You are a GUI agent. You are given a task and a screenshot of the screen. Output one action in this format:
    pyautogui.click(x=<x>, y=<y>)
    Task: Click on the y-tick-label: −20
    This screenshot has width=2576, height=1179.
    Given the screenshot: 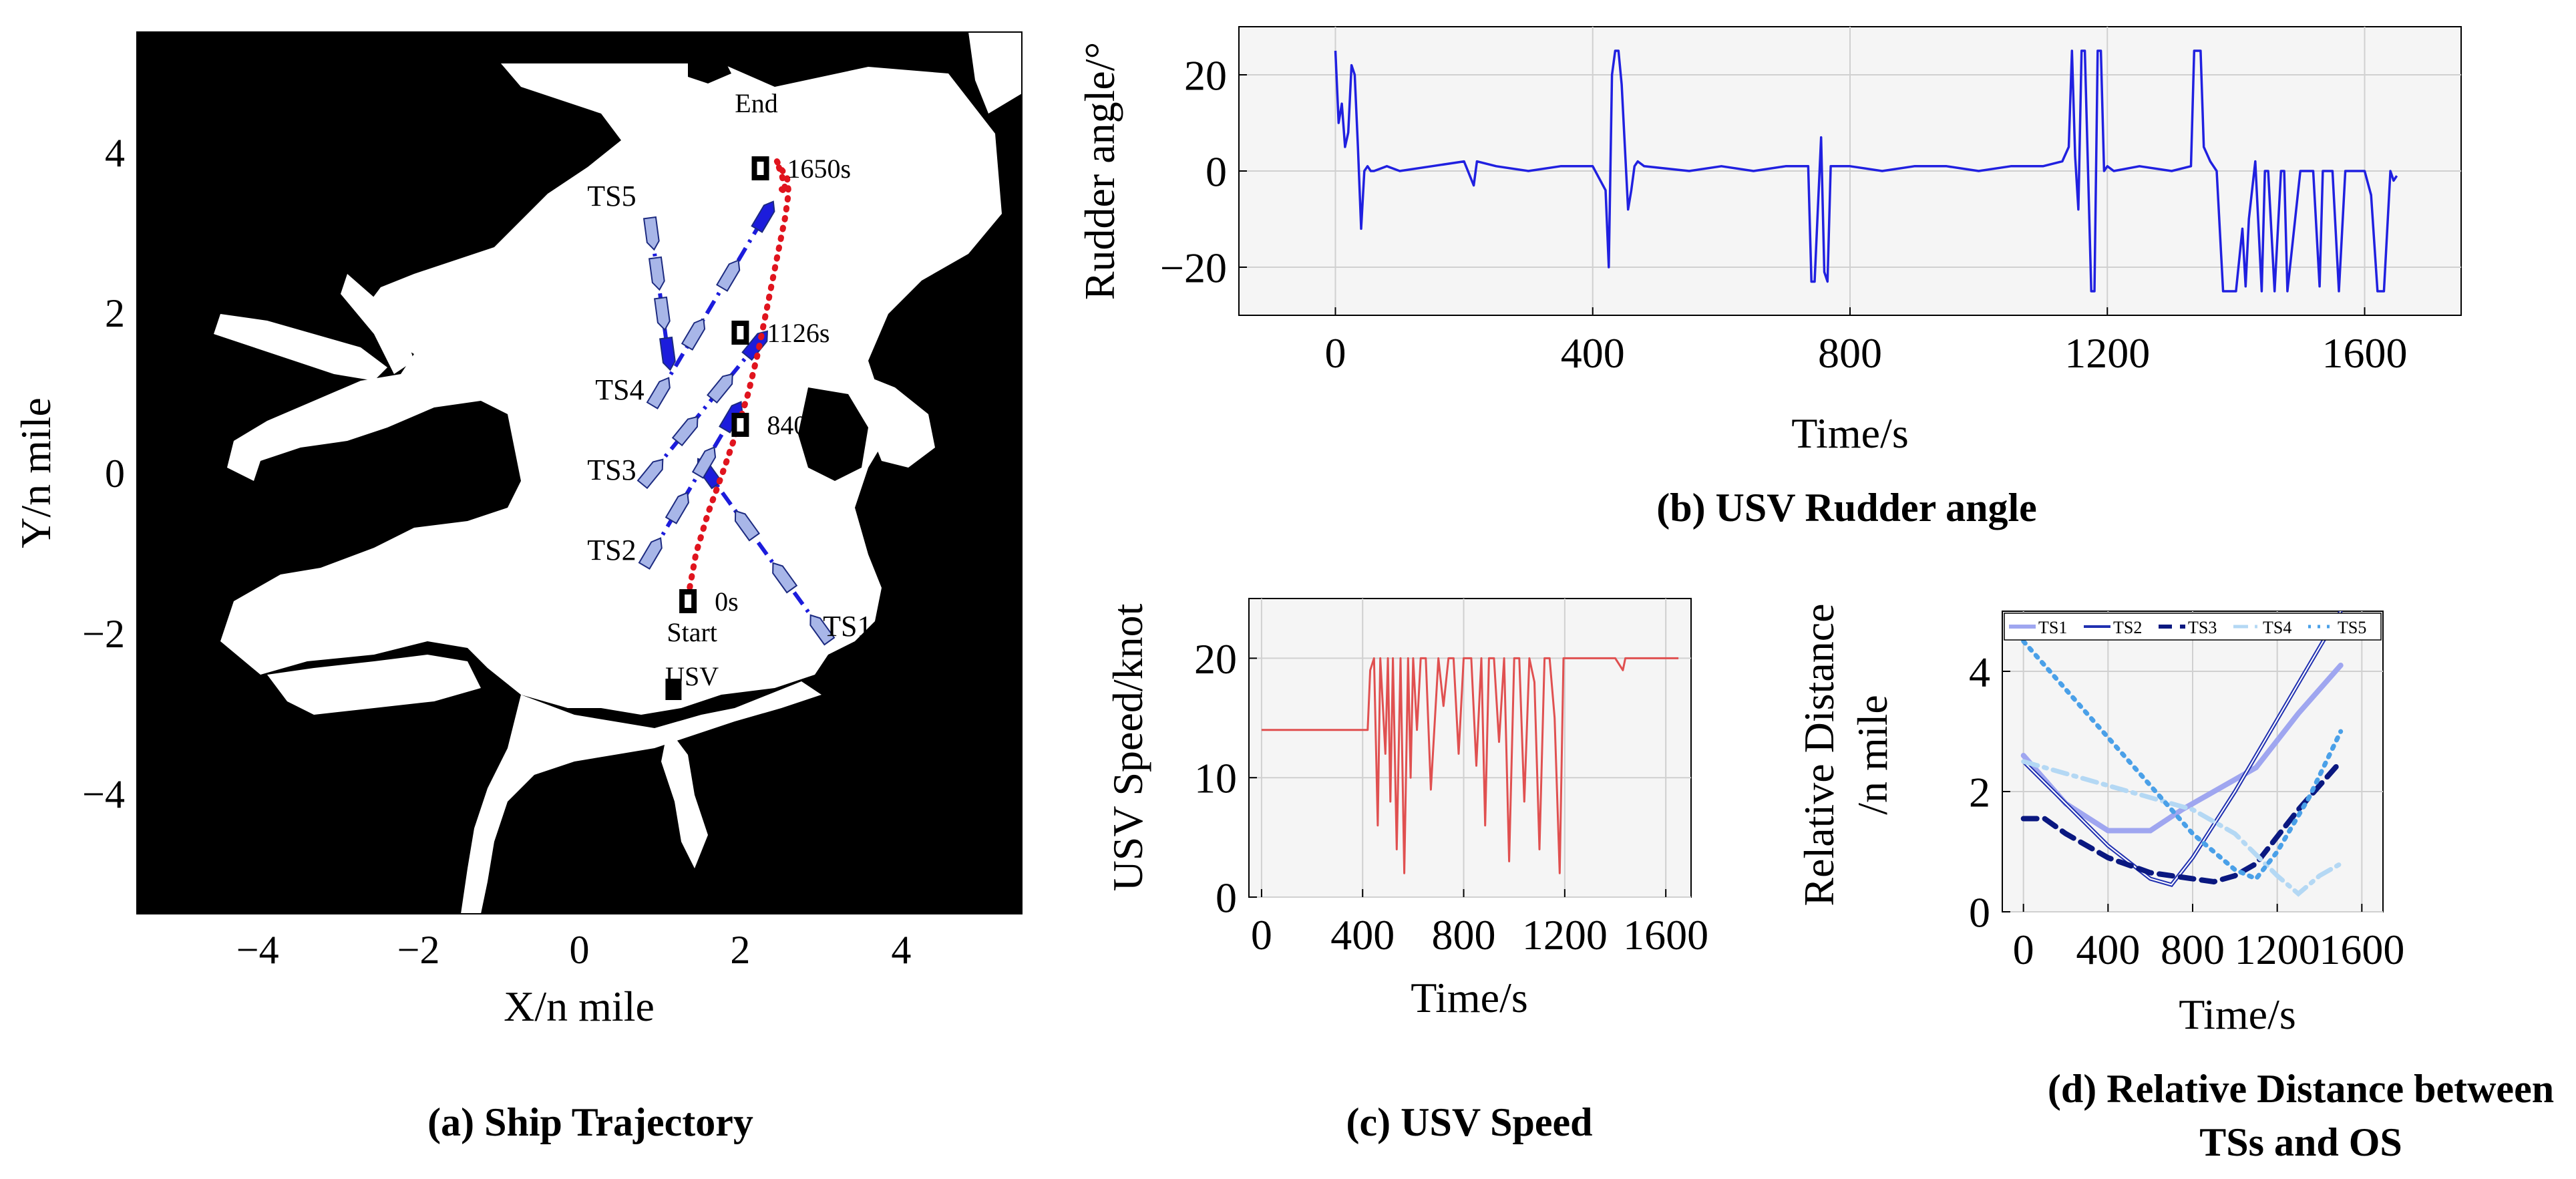 What is the action you would take?
    pyautogui.click(x=1193, y=267)
    